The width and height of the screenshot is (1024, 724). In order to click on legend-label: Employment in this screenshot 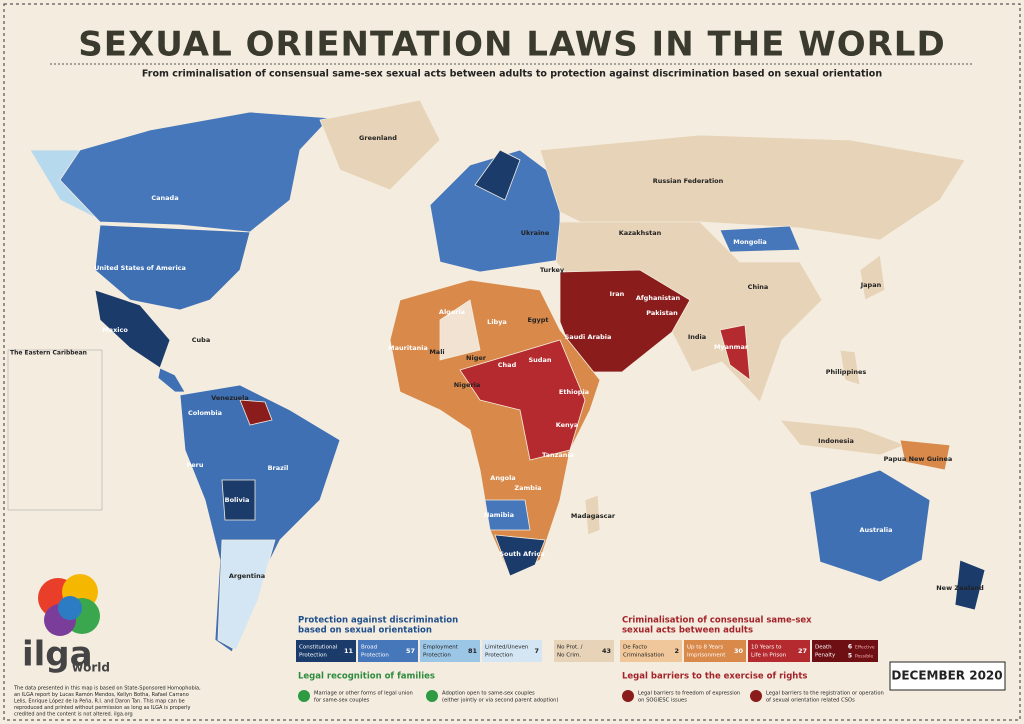, I will do `click(441, 648)`.